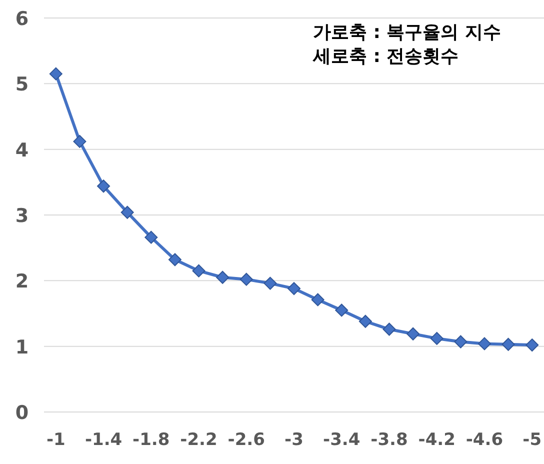 Image resolution: width=544 pixels, height=464 pixels. What do you see at coordinates (199, 440) in the screenshot?
I see `x-tick-label: -2.2` at bounding box center [199, 440].